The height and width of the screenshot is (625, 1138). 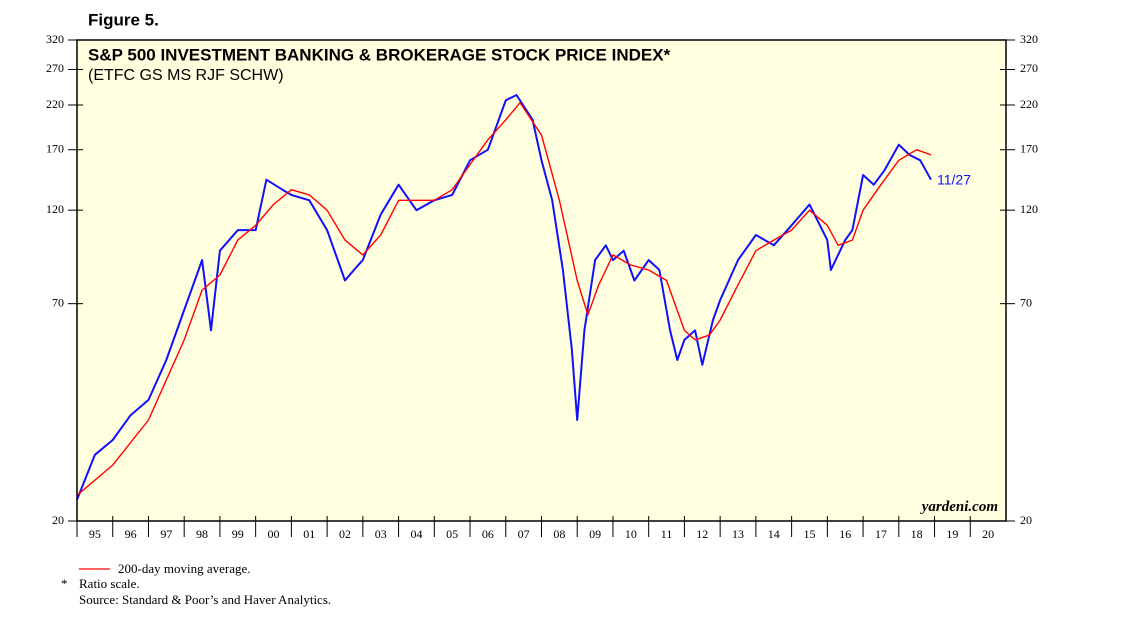 I want to click on legend-label: 200-day moving average., so click(x=184, y=568).